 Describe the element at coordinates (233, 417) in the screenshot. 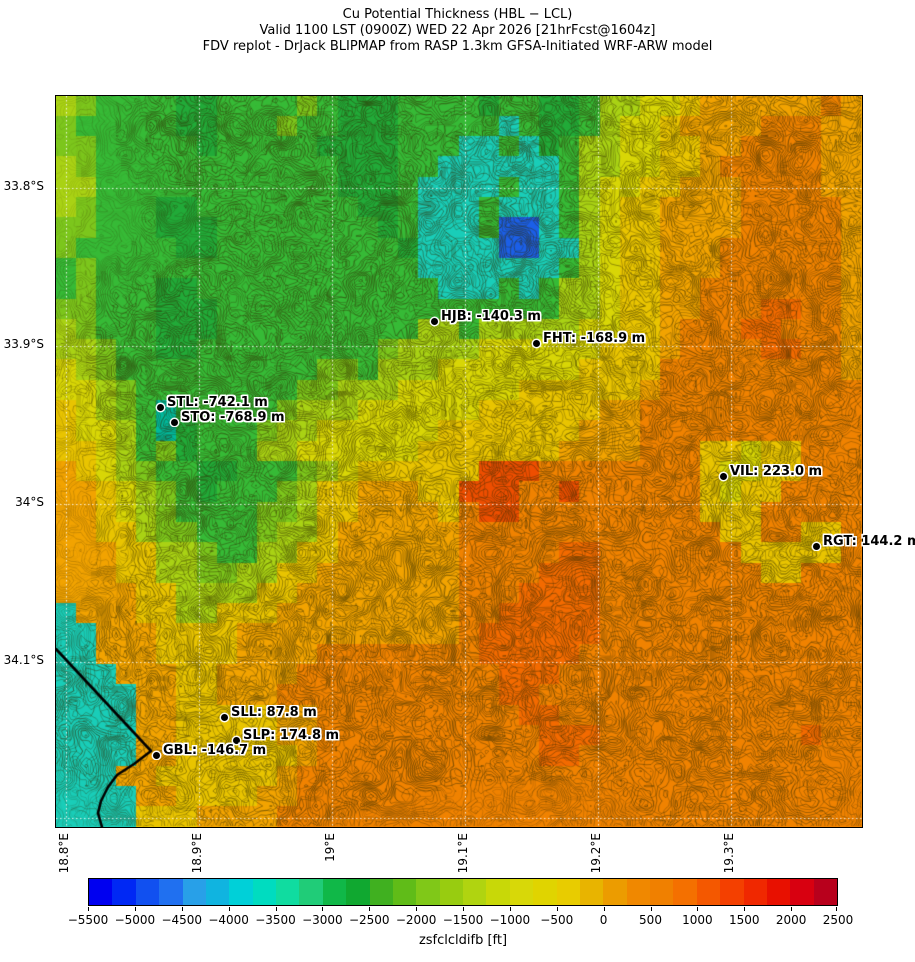

I see `station-label-STO: STO: -768.9 m` at that location.